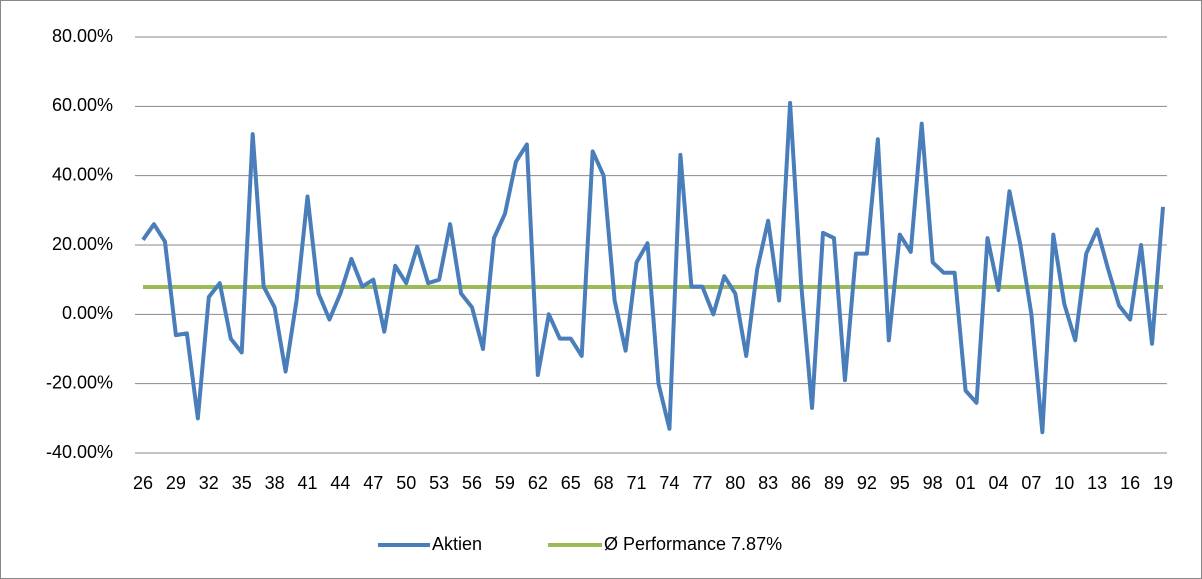 Image resolution: width=1202 pixels, height=579 pixels. Describe the element at coordinates (966, 483) in the screenshot. I see `x-tick-label: 01` at that location.